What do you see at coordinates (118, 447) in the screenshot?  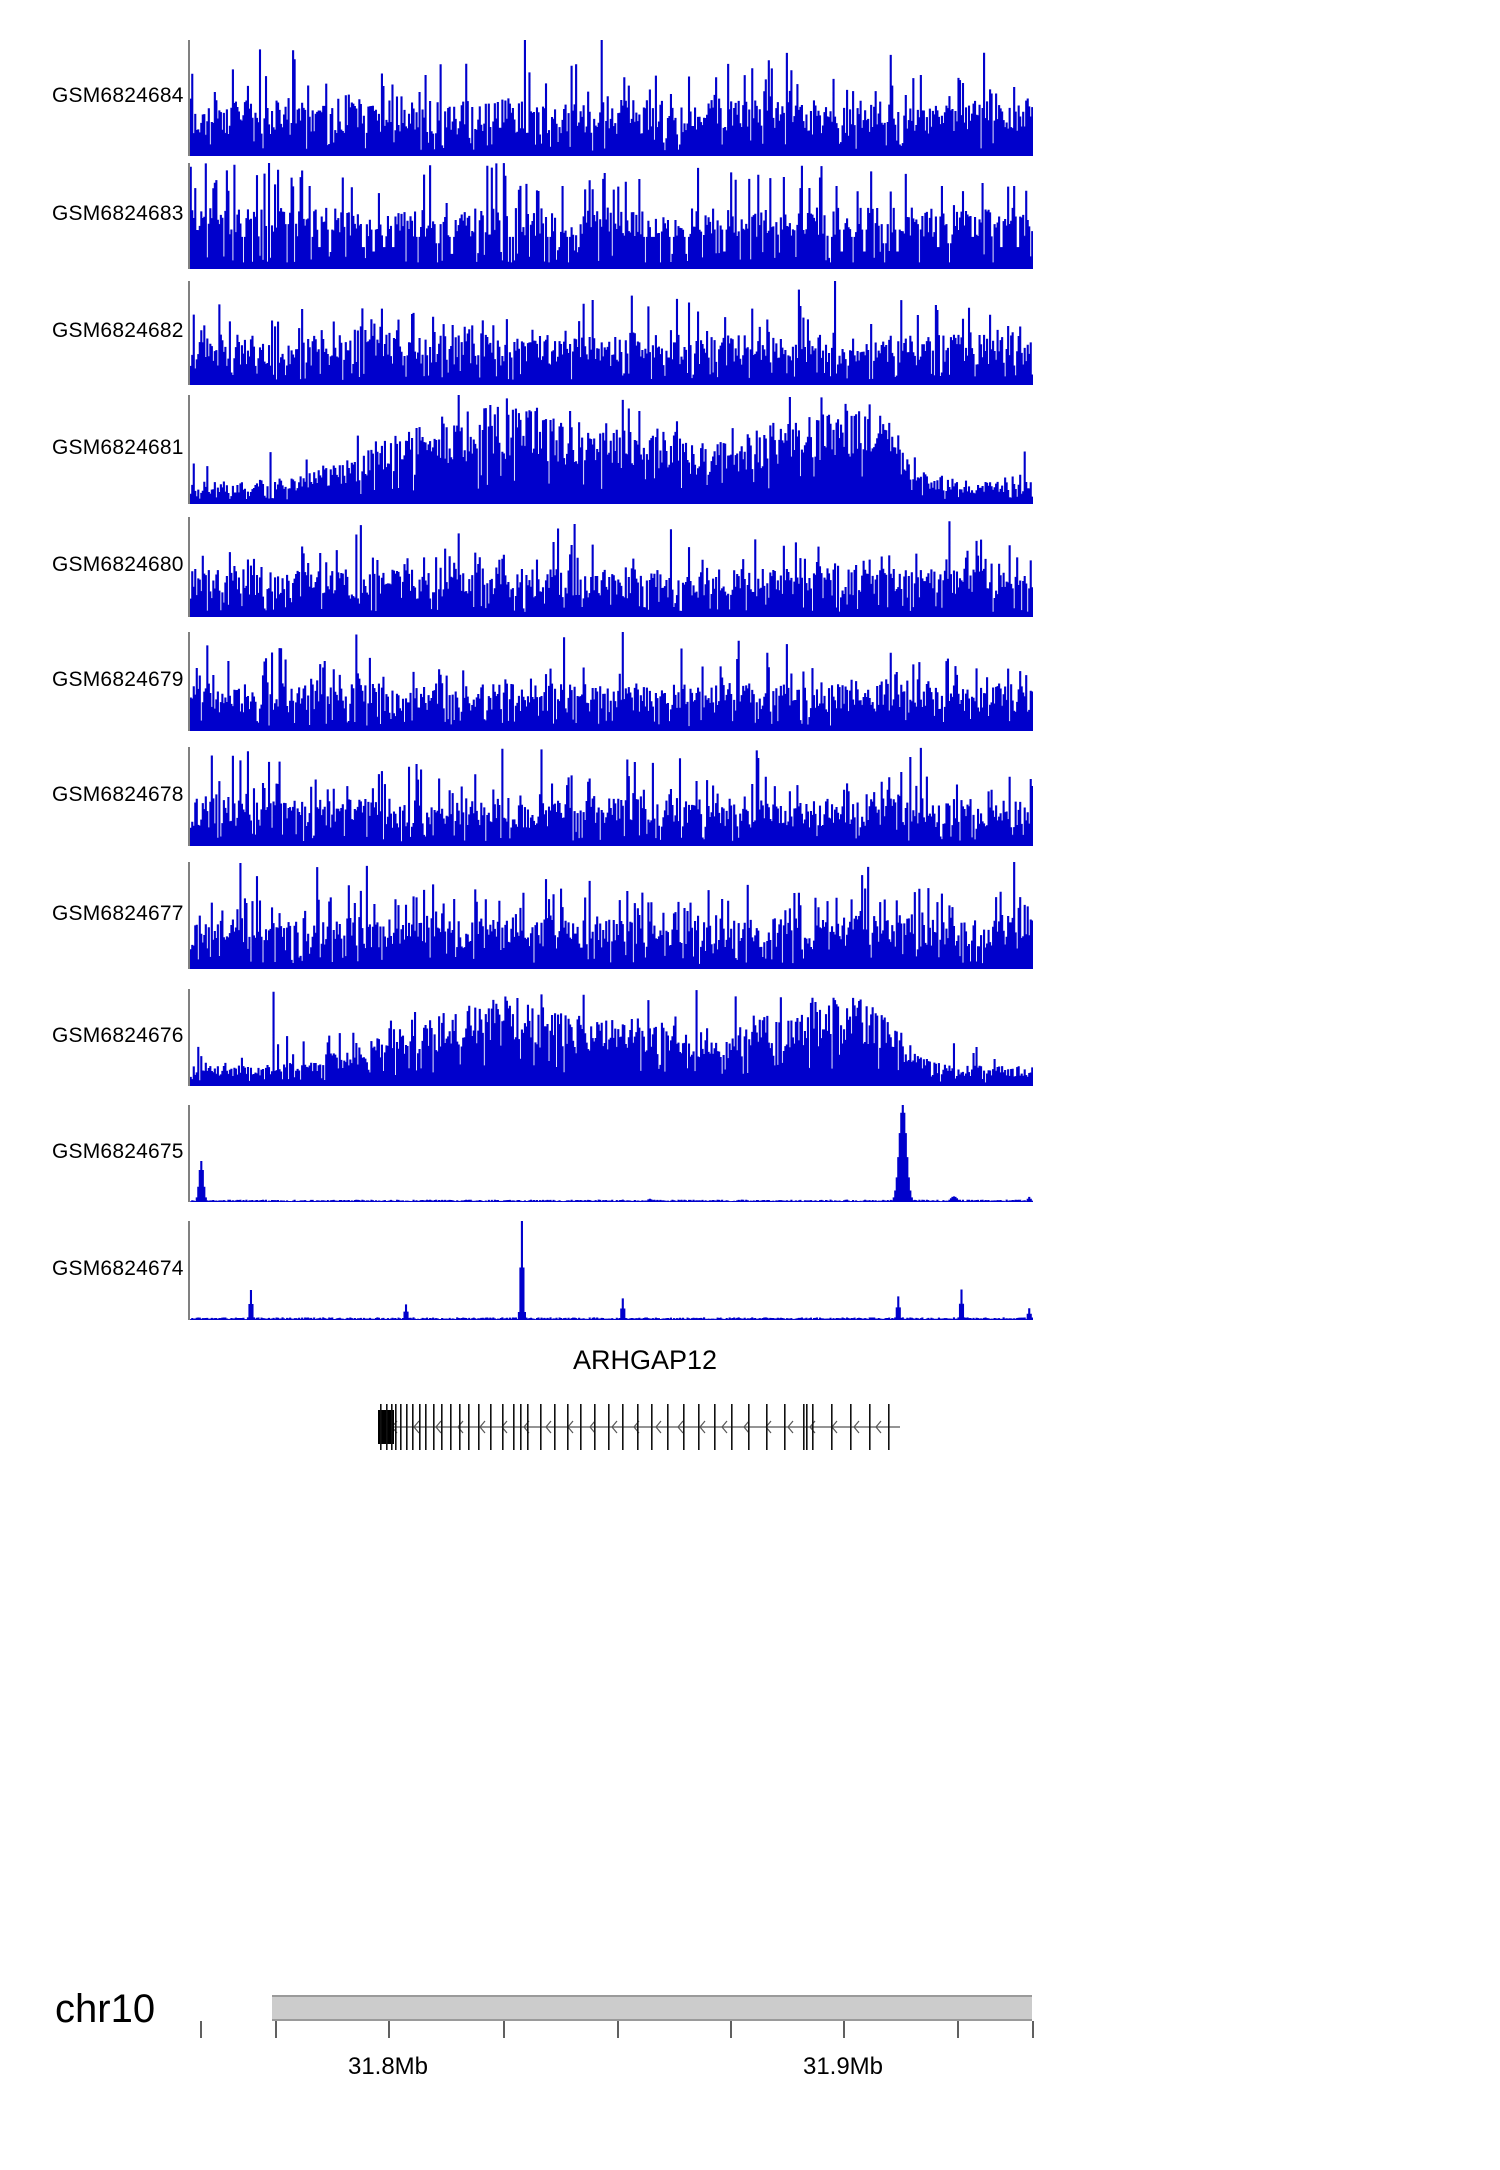 I see `track-sample-label: GSM6824681` at bounding box center [118, 447].